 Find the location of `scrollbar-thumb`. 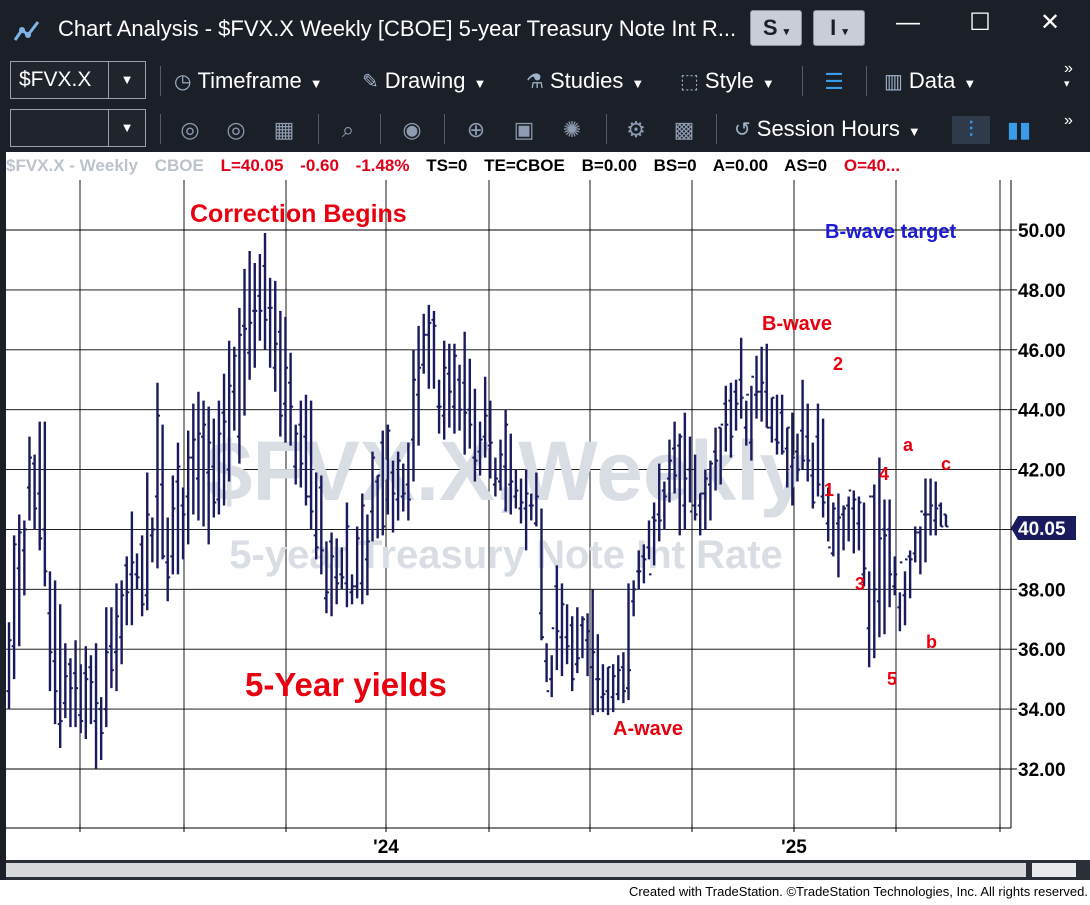

scrollbar-thumb is located at coordinates (516, 870).